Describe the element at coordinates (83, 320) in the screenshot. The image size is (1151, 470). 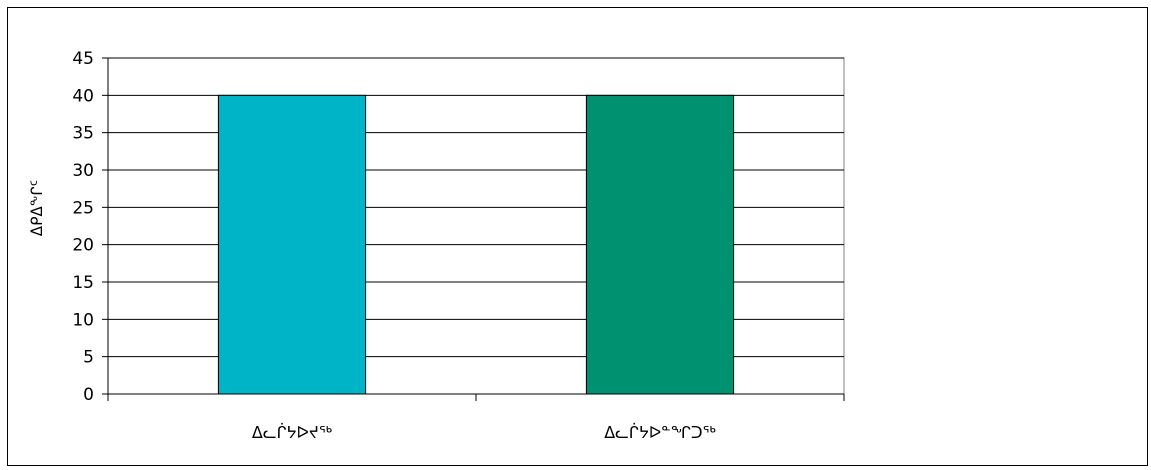
I see `y-tick-label: 10` at that location.